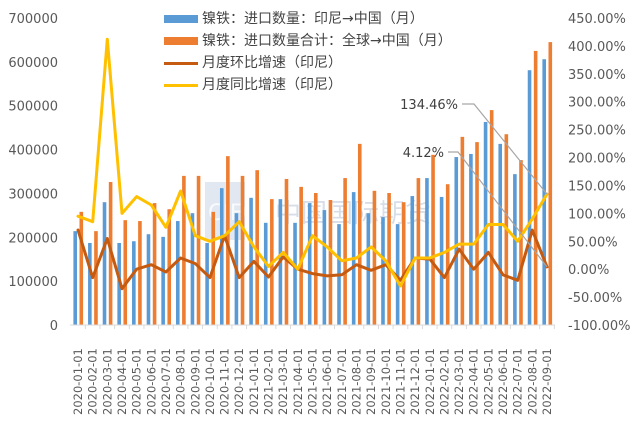 This screenshot has height=423, width=640. What do you see at coordinates (597, 214) in the screenshot?
I see `right-axis-tick-label: 100.00%` at bounding box center [597, 214].